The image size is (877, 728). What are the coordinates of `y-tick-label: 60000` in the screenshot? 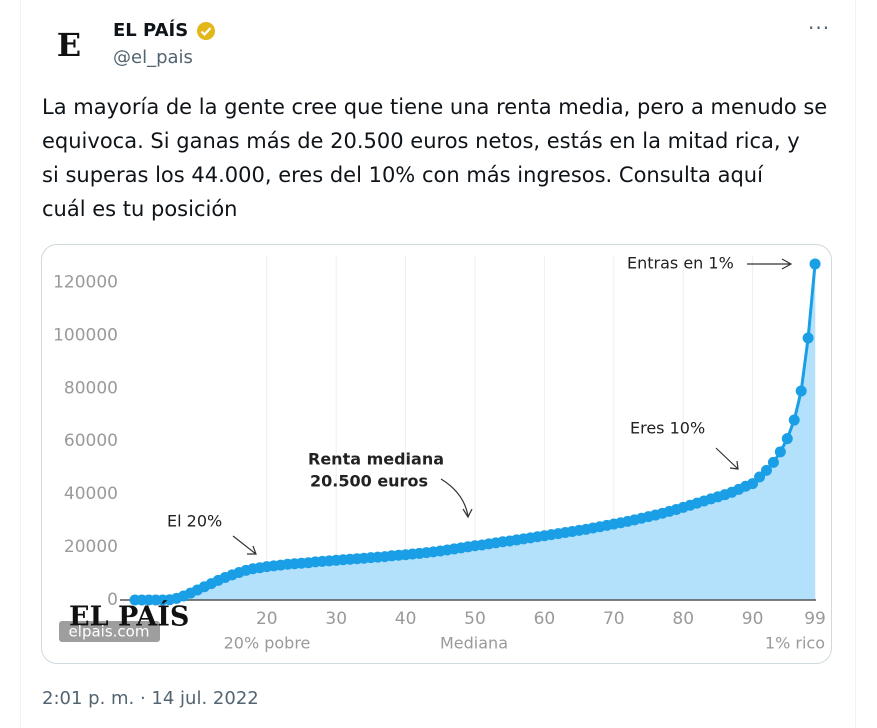 It's located at (91, 441).